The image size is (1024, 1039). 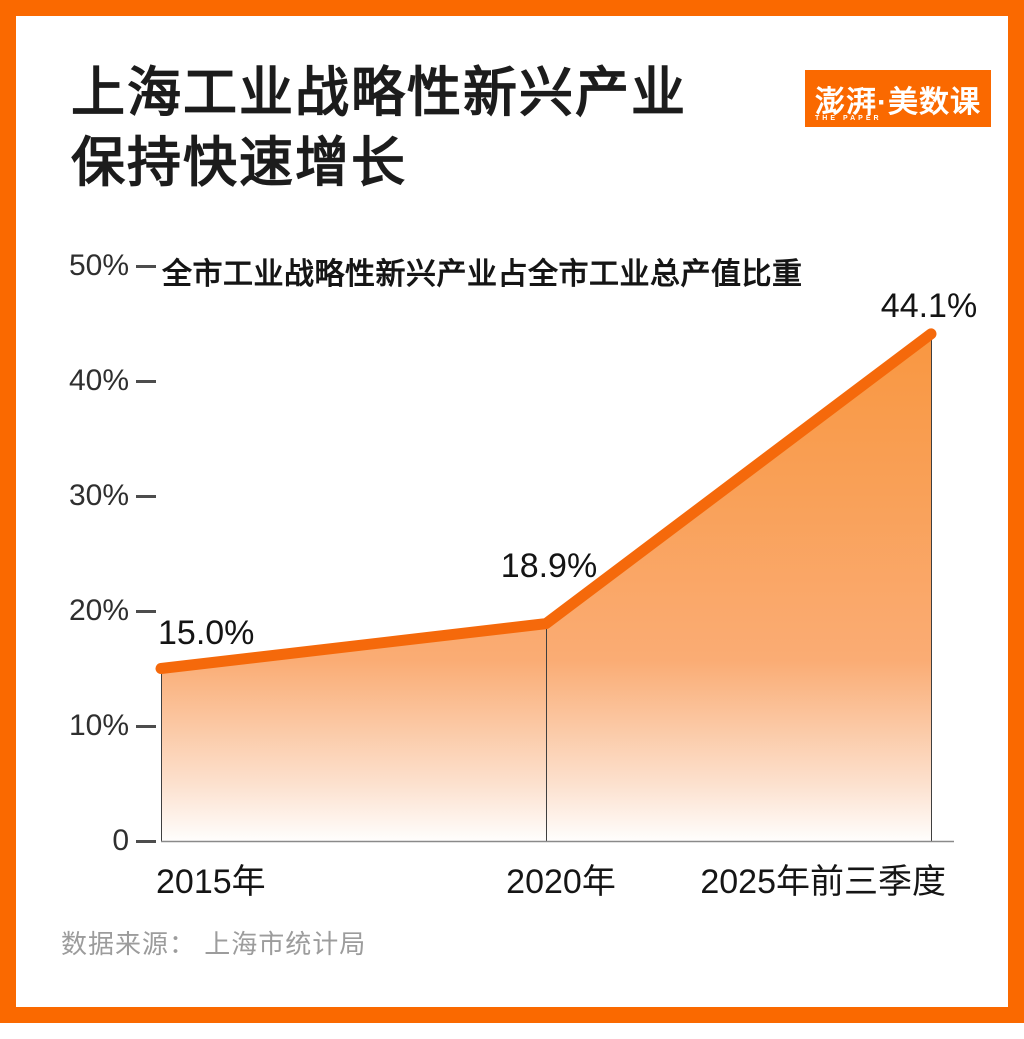 I want to click on thepaper-logo: 澎湃·美数课 THE PAPER, so click(x=898, y=98).